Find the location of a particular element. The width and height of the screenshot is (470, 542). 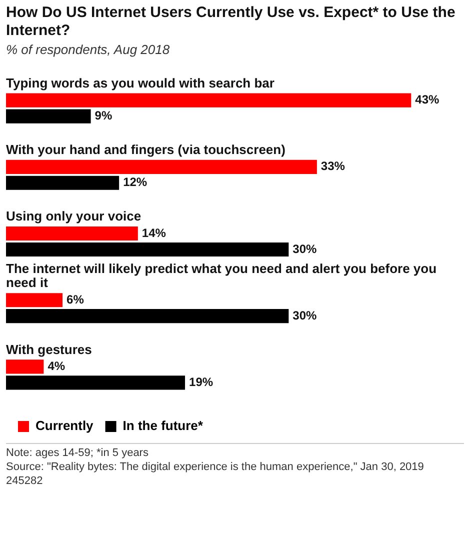

y-tick-label: With your hand and fingers (via touchscreen) is located at coordinates (146, 149).